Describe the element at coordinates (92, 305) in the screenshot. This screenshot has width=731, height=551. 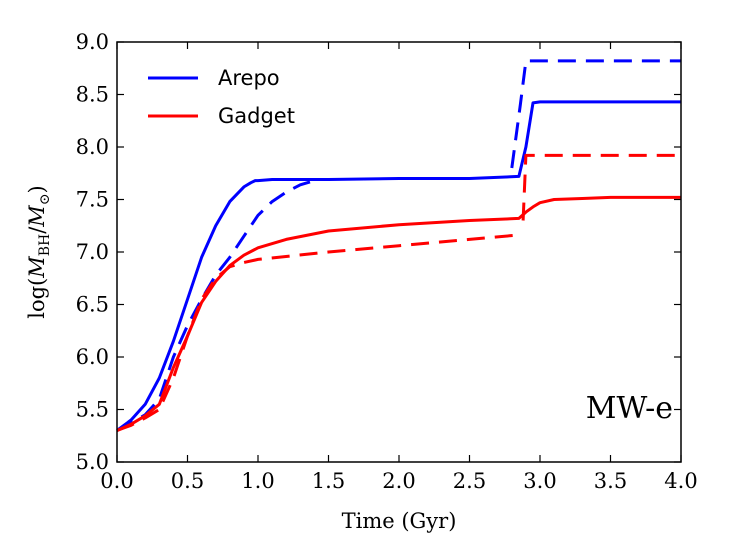
I see `y-tick-label: 6.5` at that location.